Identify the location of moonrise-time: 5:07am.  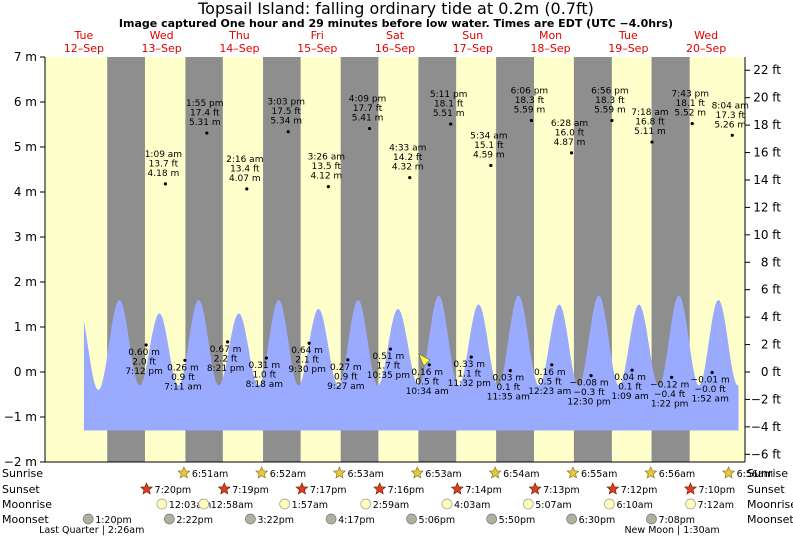
(553, 505).